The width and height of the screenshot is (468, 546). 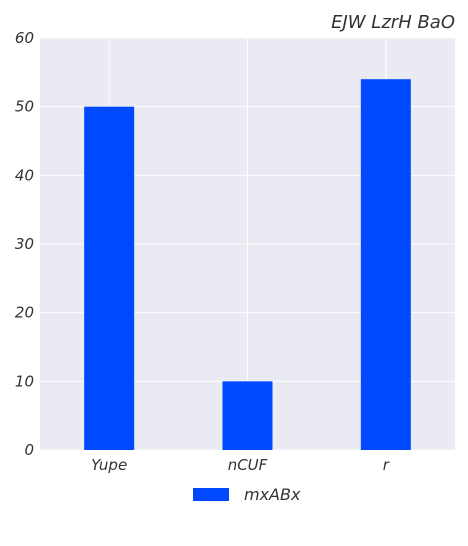 What do you see at coordinates (24, 175) in the screenshot?
I see `y-tick-label: 40` at bounding box center [24, 175].